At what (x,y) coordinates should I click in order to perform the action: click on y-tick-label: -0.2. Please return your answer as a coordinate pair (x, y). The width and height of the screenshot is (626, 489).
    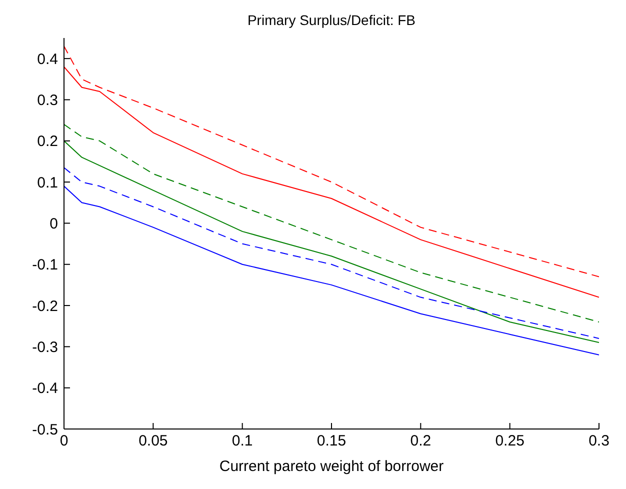
    Looking at the image, I should click on (45, 306).